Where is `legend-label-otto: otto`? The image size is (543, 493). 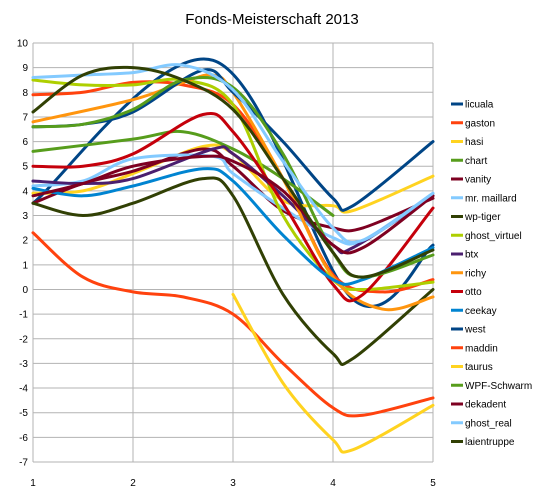
legend-label-otto: otto is located at coordinates (473, 292).